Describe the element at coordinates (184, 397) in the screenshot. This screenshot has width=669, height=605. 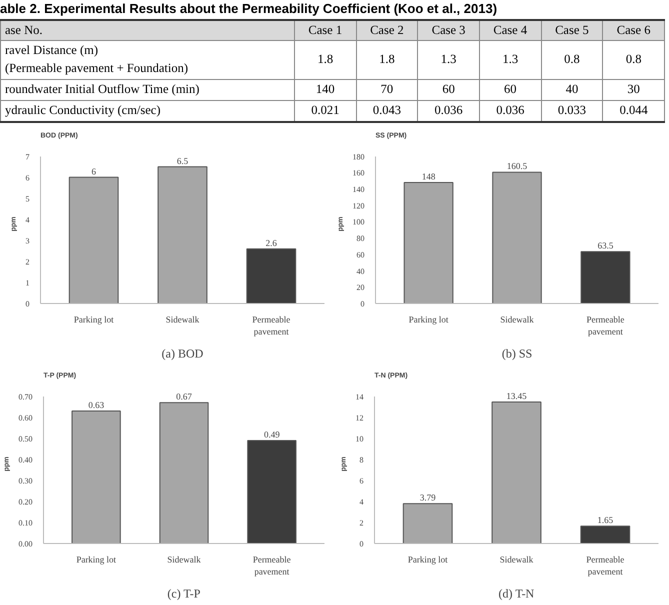
I see `data-label: 0.67` at that location.